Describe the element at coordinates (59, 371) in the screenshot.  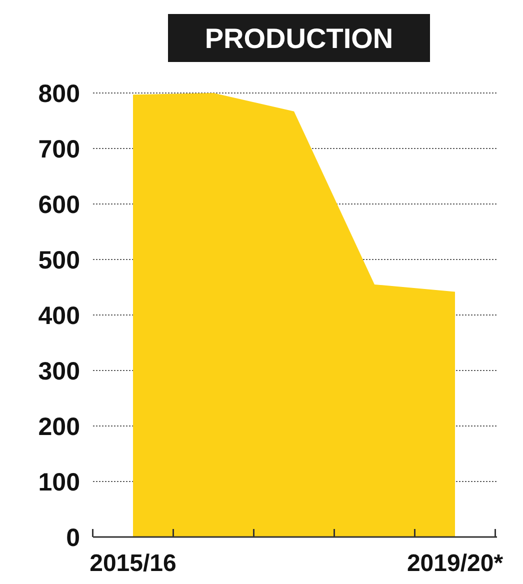
I see `y-tick-label: 300` at that location.